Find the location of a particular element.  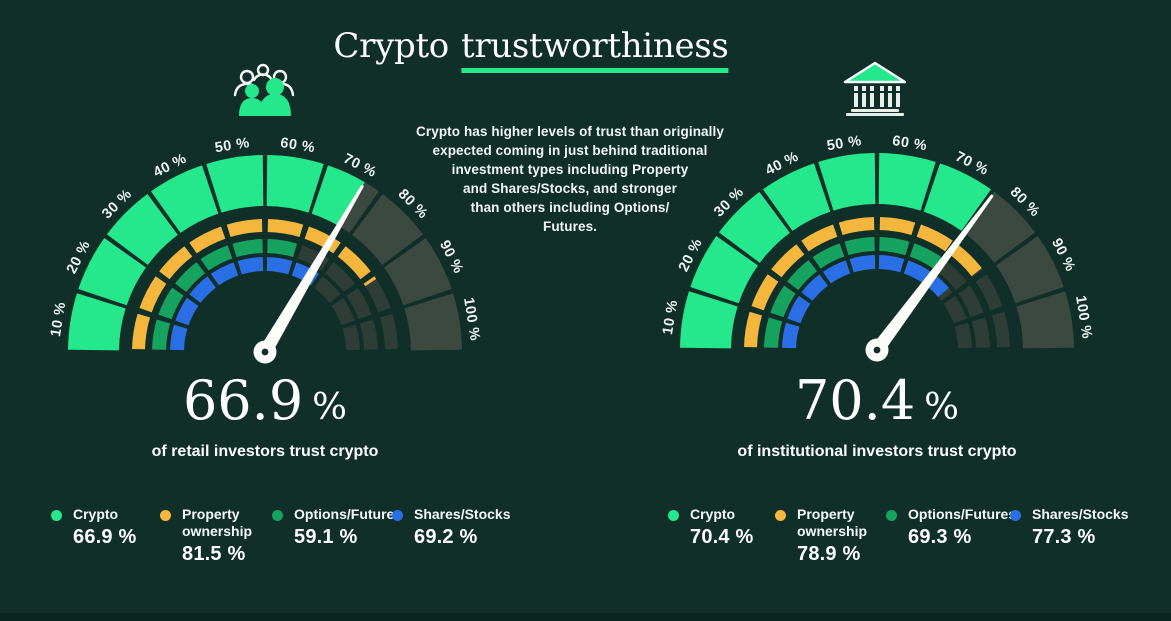

result-institutional-value: 70.4% is located at coordinates (877, 401).